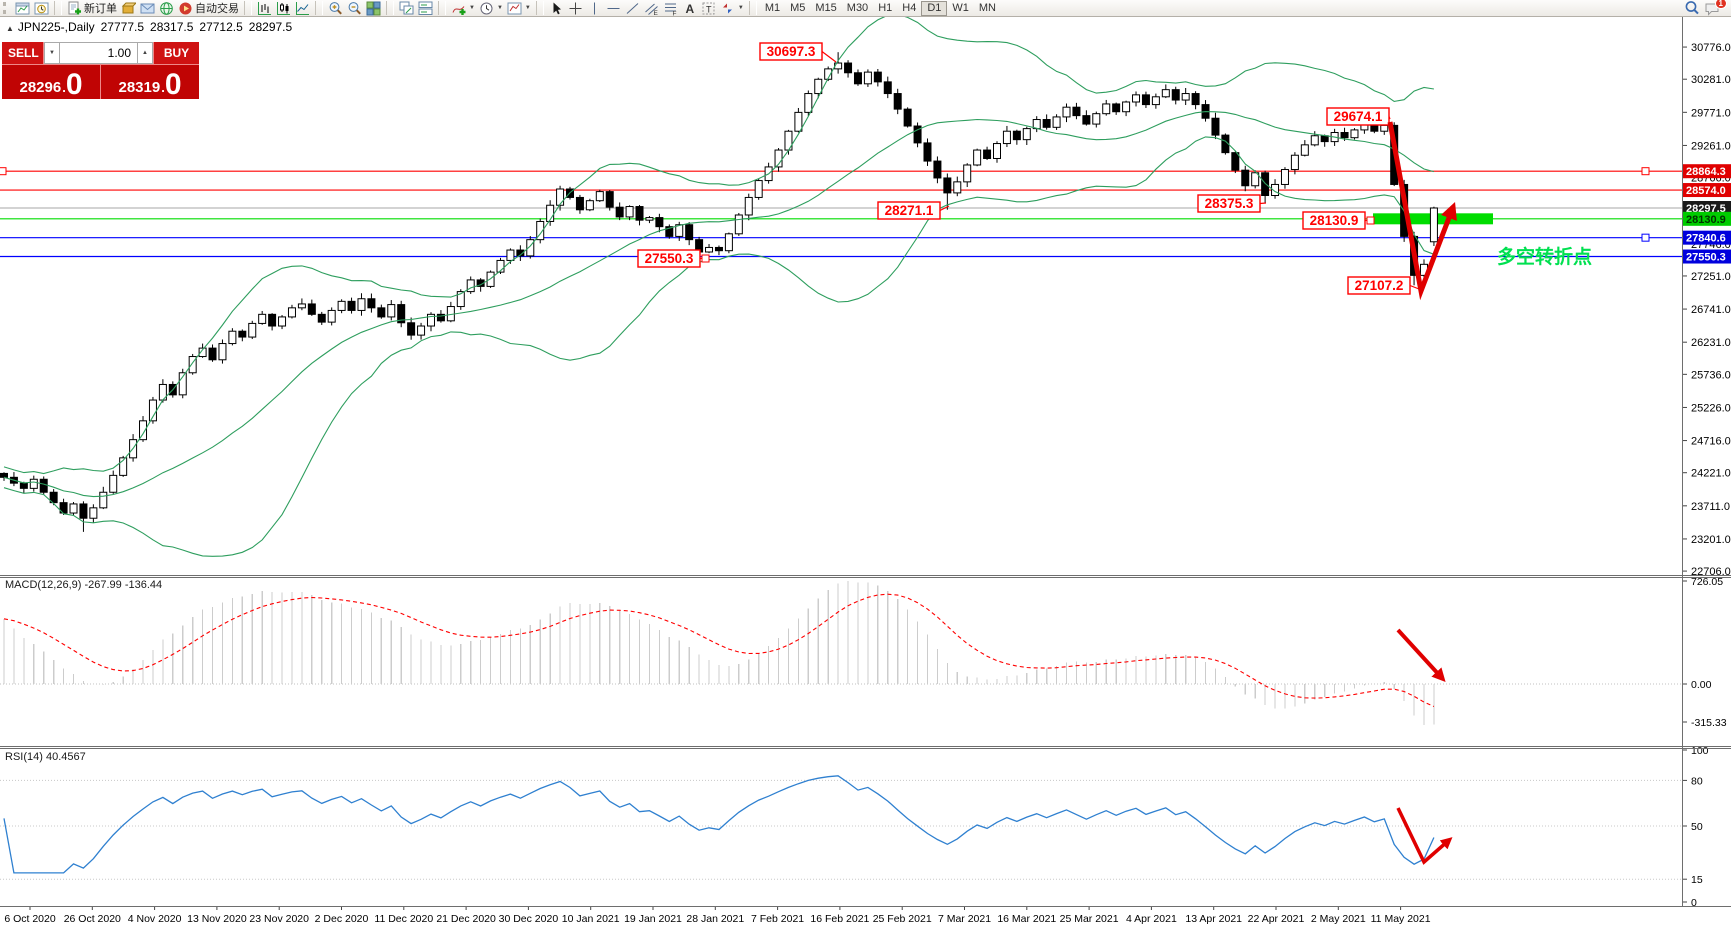 The image size is (1731, 939). What do you see at coordinates (98, 53) in the screenshot?
I see `volume-input` at bounding box center [98, 53].